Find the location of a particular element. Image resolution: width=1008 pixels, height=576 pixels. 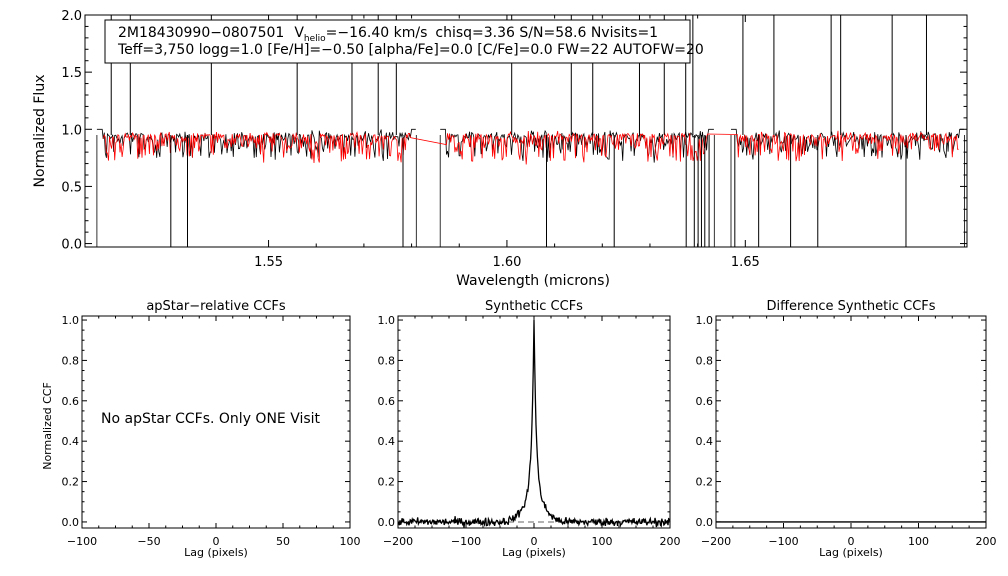

synthetic-ccf-xlabel: Lag (pixels) is located at coordinates (534, 552).